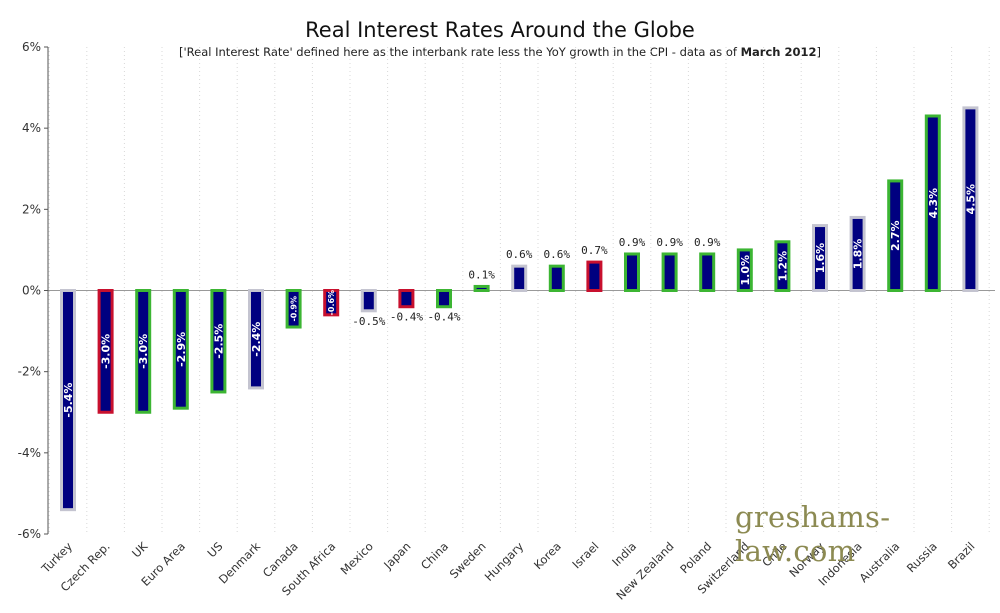 The image size is (1000, 613). I want to click on data-label: -0.6%, so click(331, 303).